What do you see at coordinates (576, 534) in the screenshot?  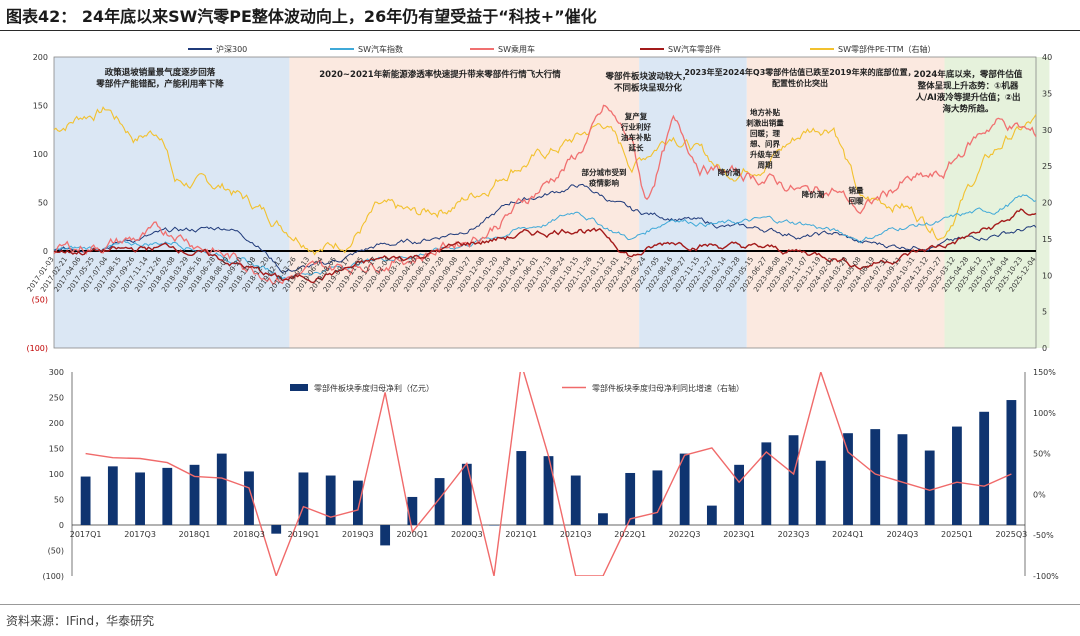 I see `x-tick-label: 2021Q3` at bounding box center [576, 534].